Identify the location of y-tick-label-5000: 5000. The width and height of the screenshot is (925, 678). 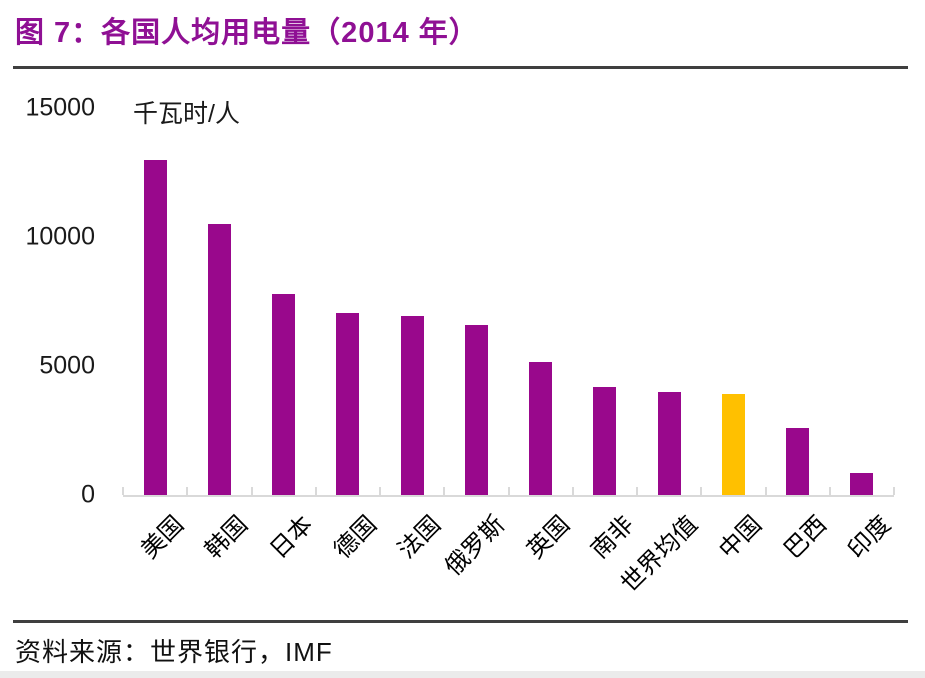
(67, 365).